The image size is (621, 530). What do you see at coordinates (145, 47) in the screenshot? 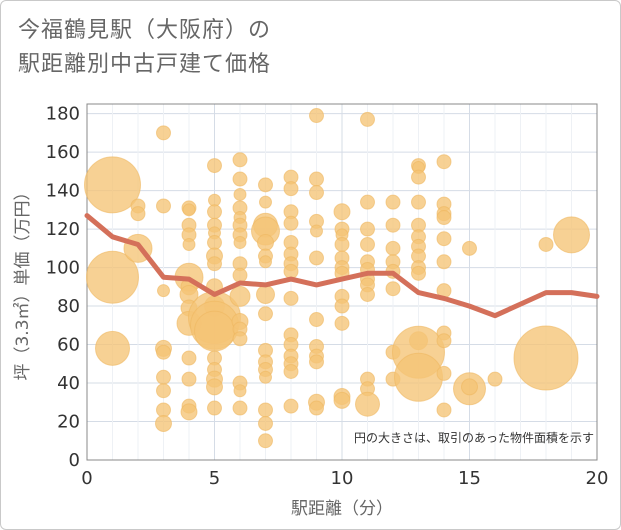
I see `chart-title: 今福鶴見駅（大阪府）の 駅距離別中古戸建て価格` at bounding box center [145, 47].